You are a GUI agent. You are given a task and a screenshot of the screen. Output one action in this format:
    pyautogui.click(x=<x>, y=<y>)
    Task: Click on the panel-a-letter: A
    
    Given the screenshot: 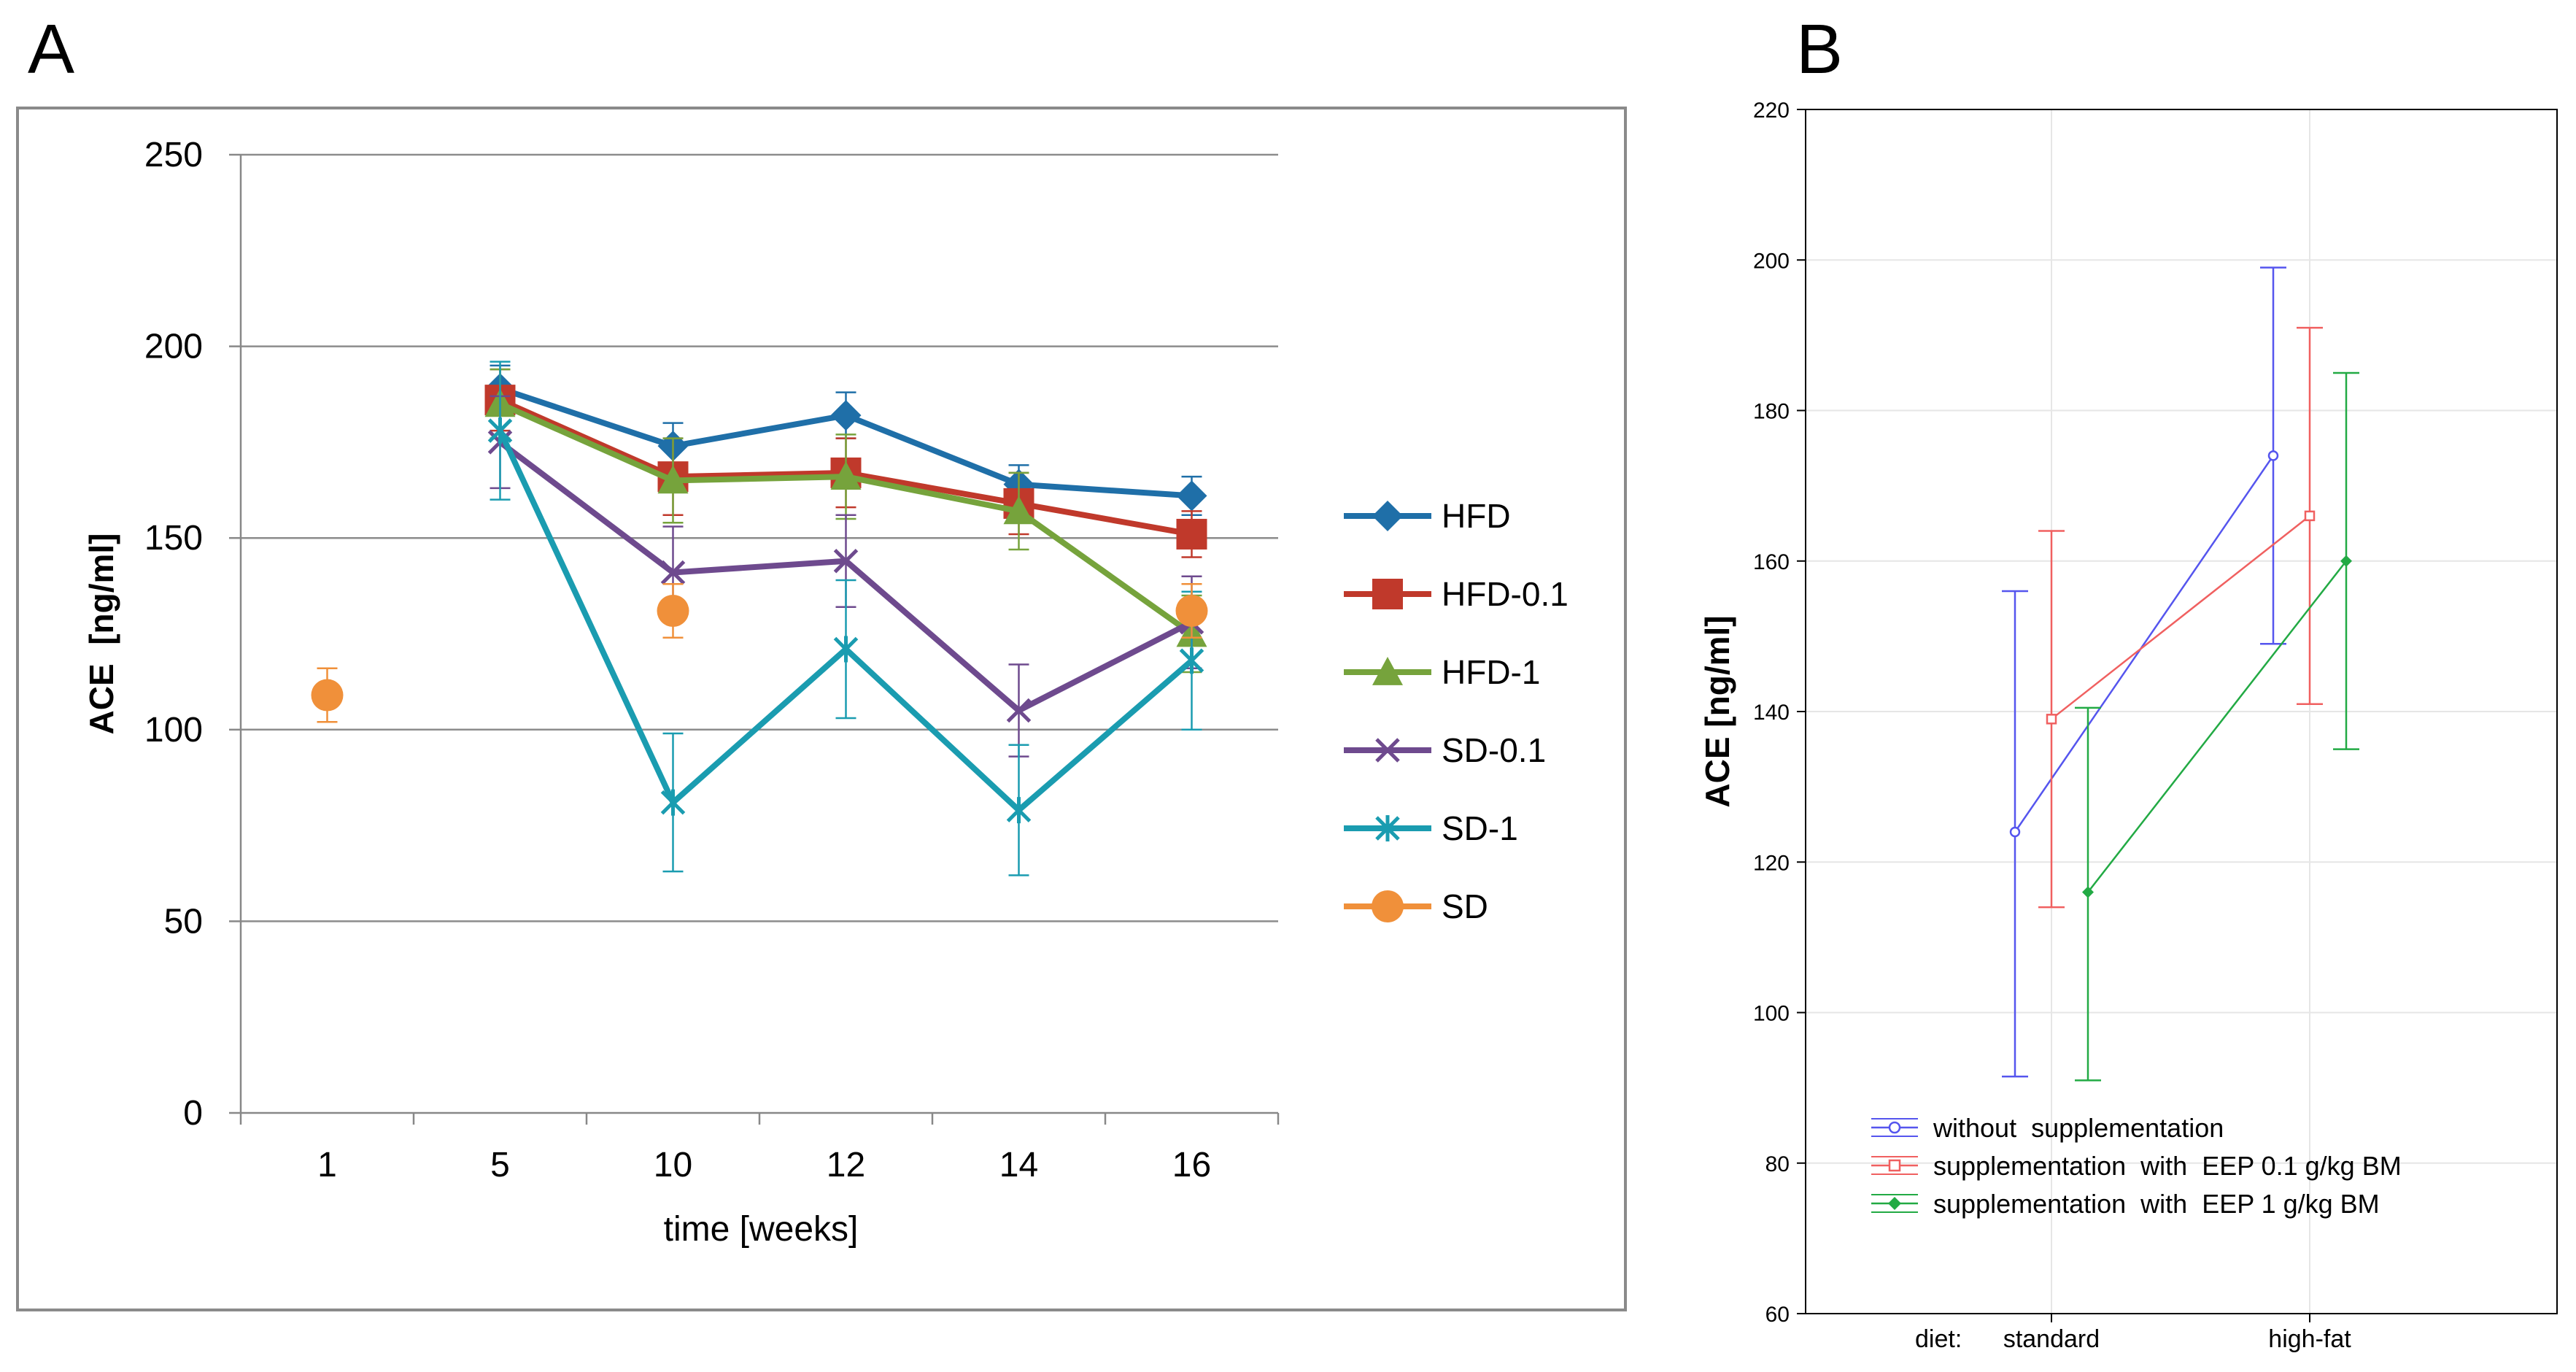 What is the action you would take?
    pyautogui.click(x=51, y=49)
    